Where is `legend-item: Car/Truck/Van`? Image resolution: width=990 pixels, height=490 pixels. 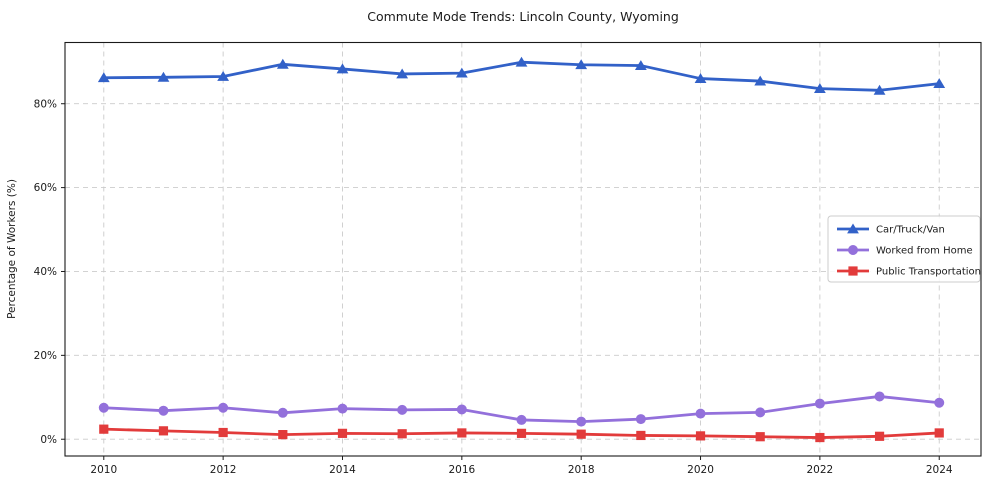
legend-item: Car/Truck/Van is located at coordinates (891, 229).